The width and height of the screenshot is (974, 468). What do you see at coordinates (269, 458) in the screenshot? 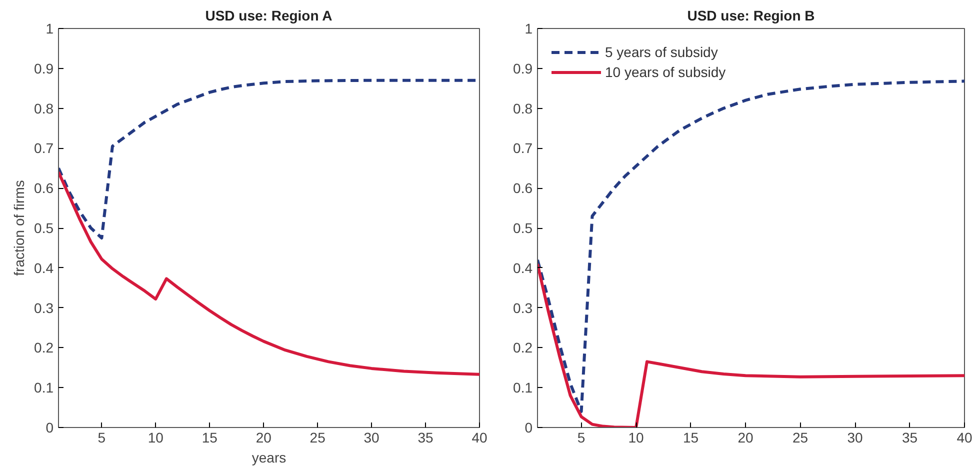
I see `x-axis-title: years` at bounding box center [269, 458].